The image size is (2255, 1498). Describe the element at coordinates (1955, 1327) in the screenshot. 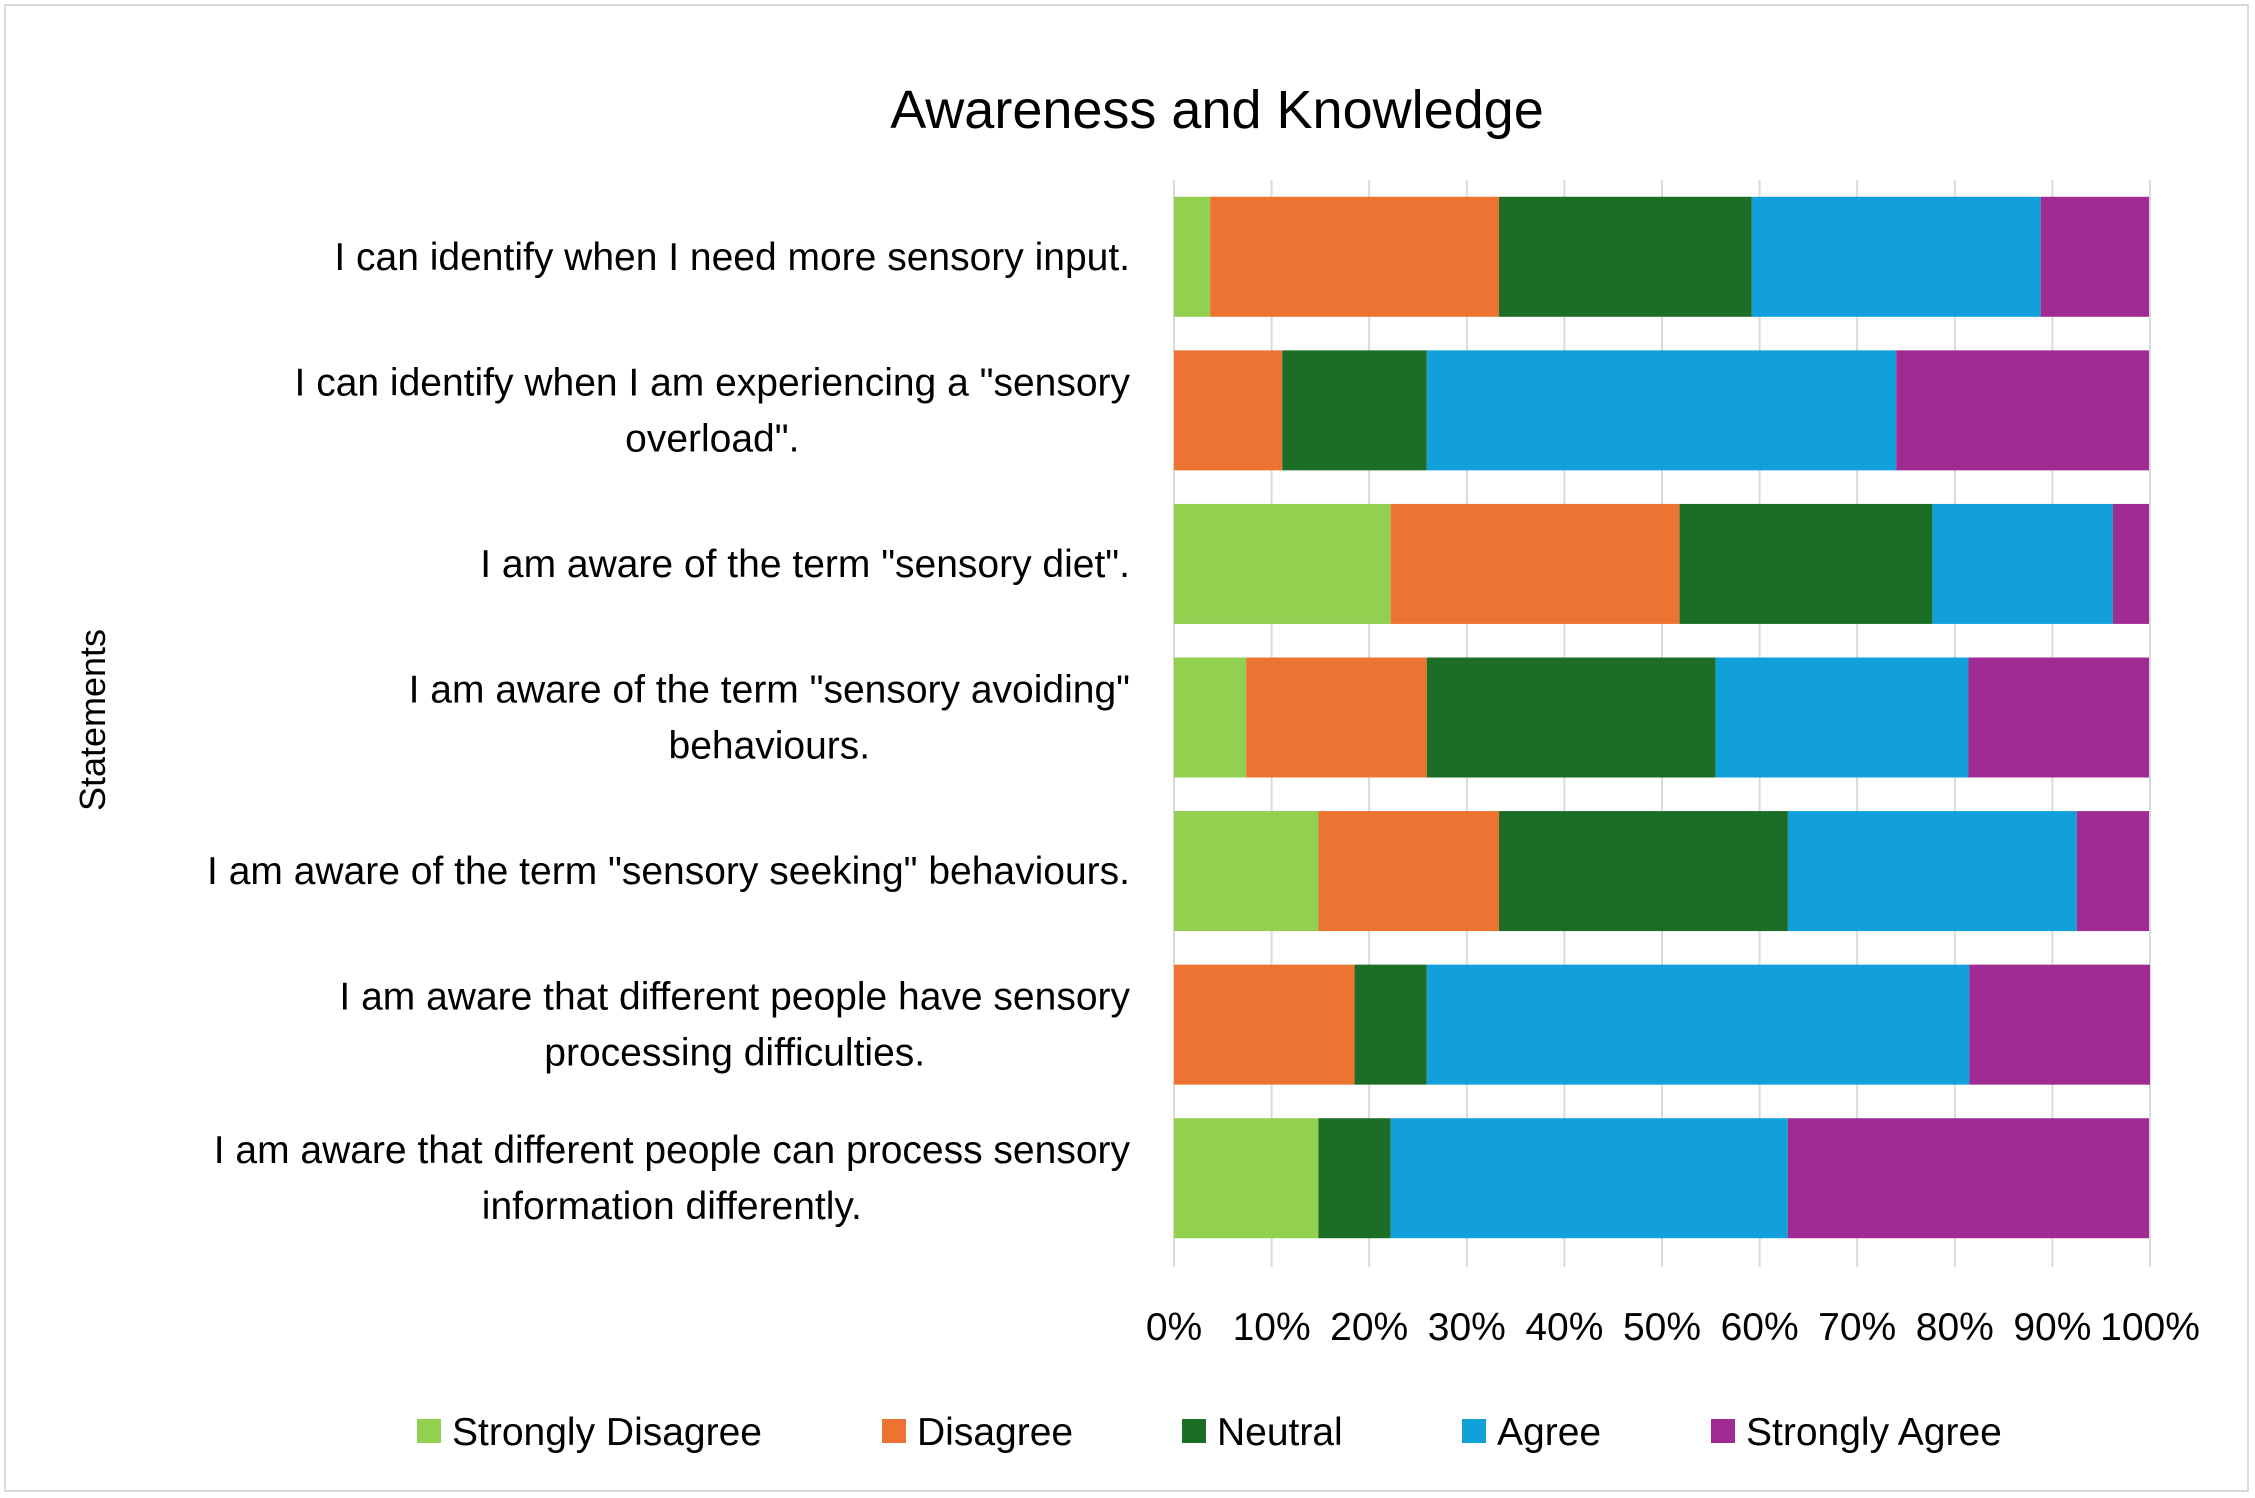

I see `x-tick-label: 80%` at that location.